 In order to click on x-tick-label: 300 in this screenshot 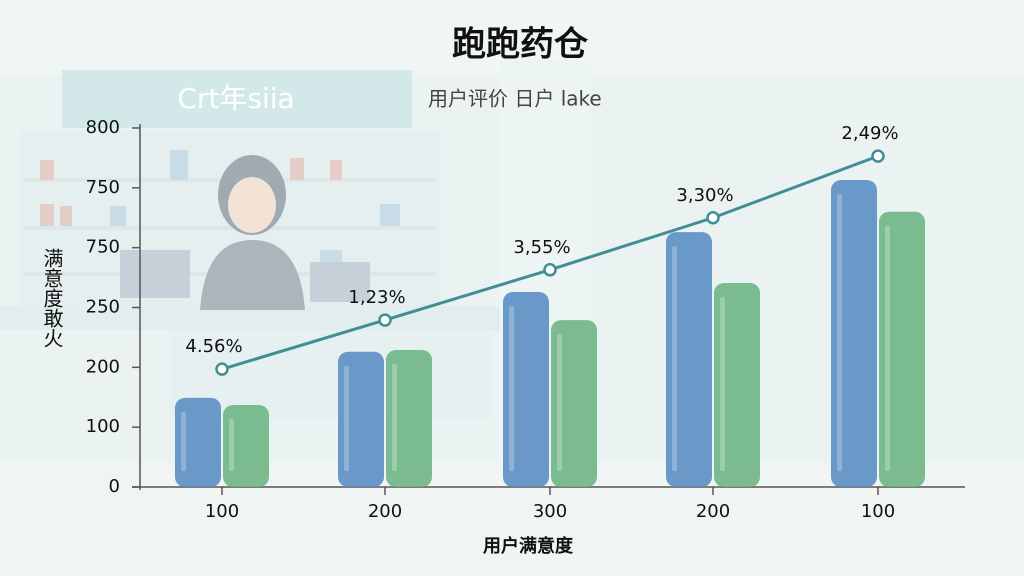, I will do `click(550, 511)`.